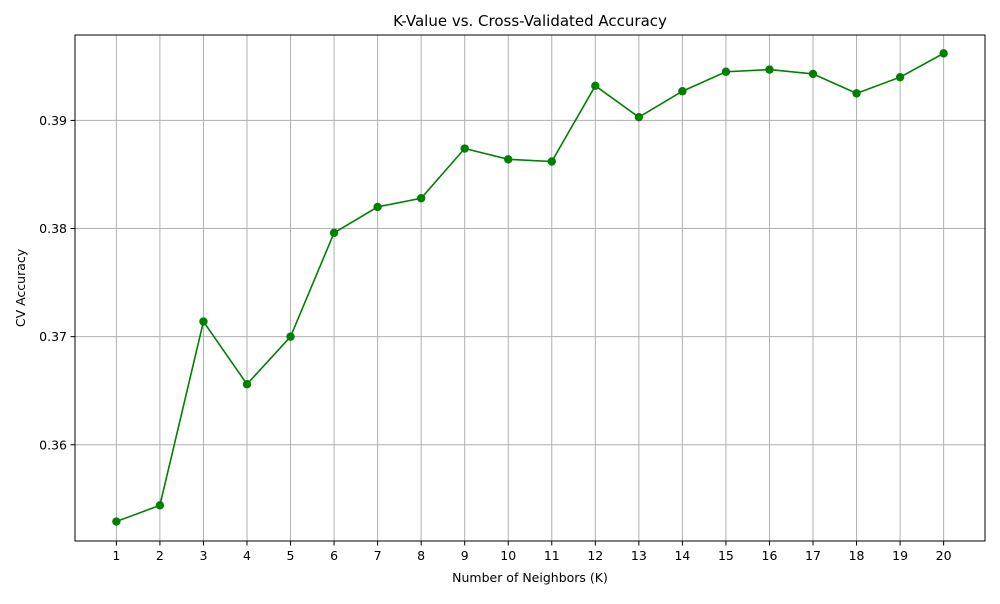  What do you see at coordinates (160, 555) in the screenshot?
I see `x-tick-label: 2` at bounding box center [160, 555].